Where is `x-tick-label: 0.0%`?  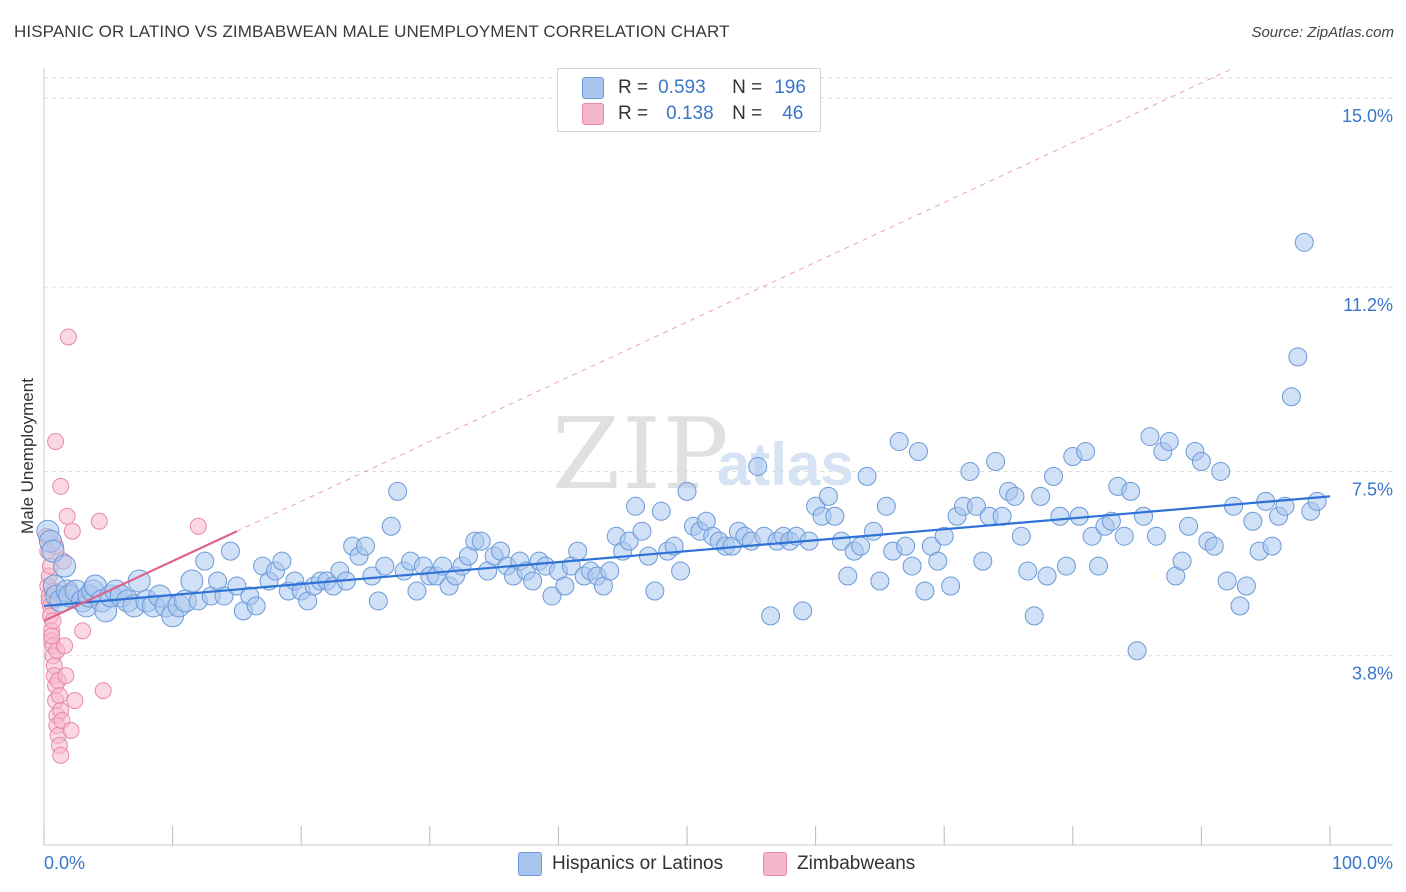 x-tick-label: 0.0% is located at coordinates (64, 863).